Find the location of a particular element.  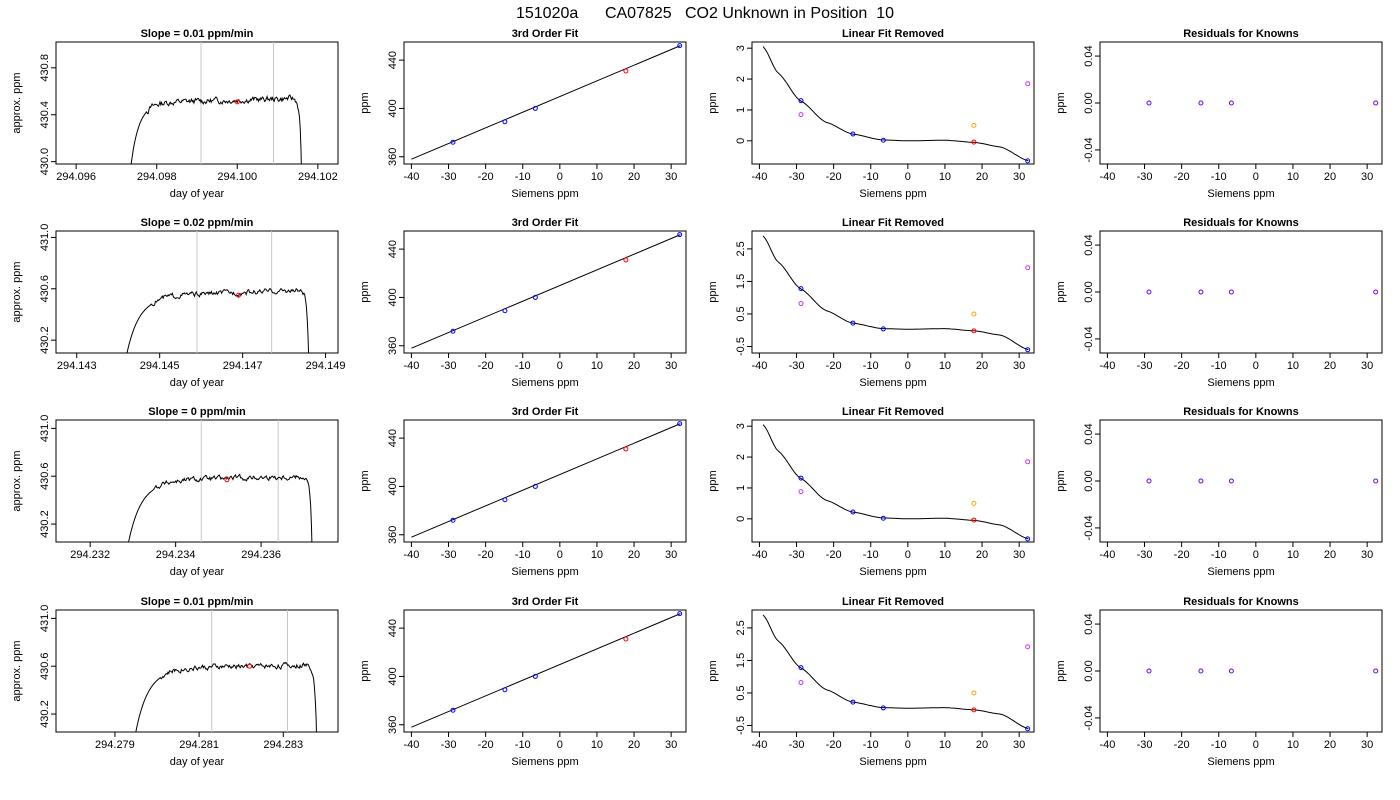

sample-marker is located at coordinates (238, 295).